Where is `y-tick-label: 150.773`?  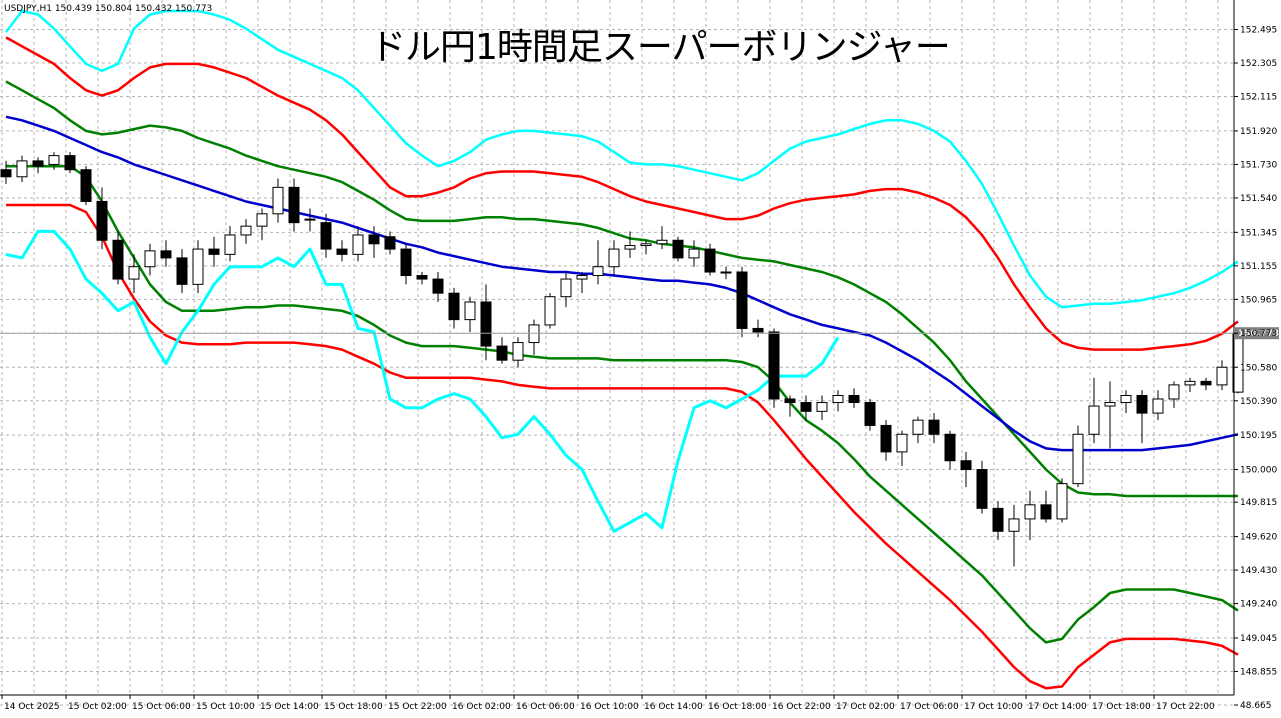 y-tick-label: 150.773 is located at coordinates (1258, 334).